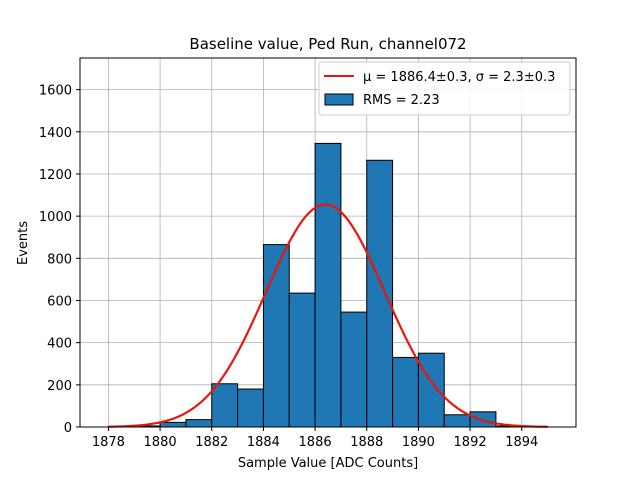 This screenshot has height=480, width=640. I want to click on y-tick-label: 200, so click(59, 386).